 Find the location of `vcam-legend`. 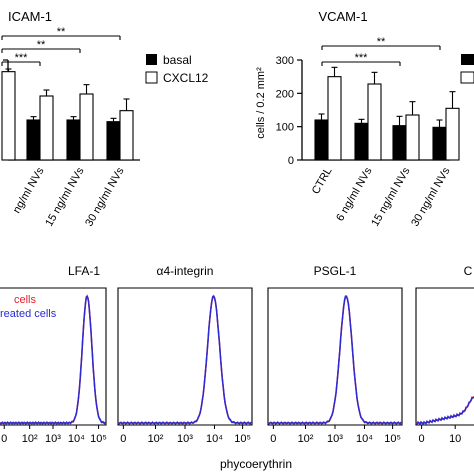

vcam-legend is located at coordinates (467, 69).